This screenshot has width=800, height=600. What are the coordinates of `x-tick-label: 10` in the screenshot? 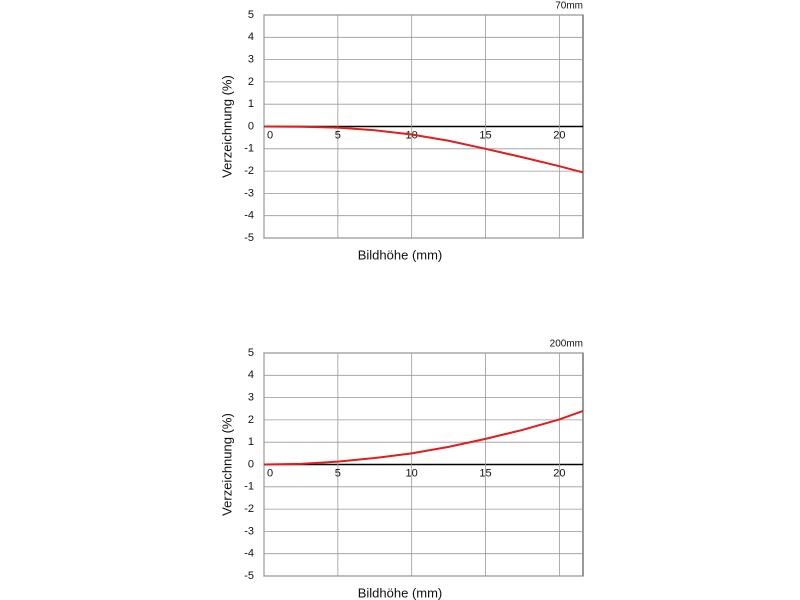 It's located at (412, 473).